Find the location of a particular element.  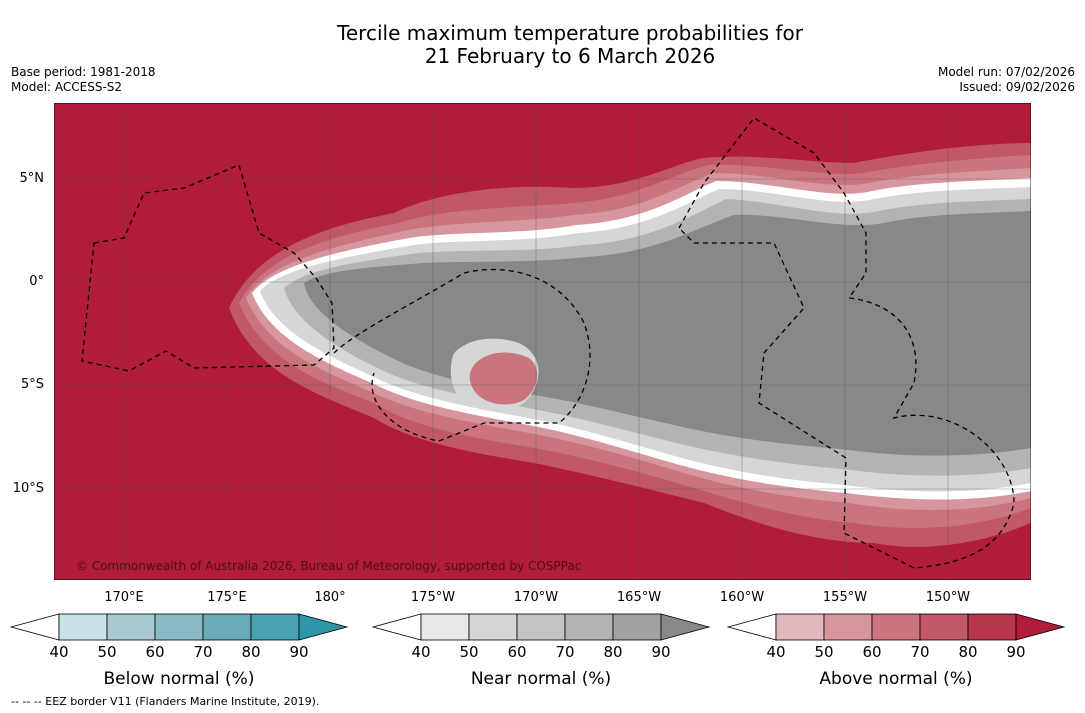

lon-tick-155w: 155°W is located at coordinates (845, 597).